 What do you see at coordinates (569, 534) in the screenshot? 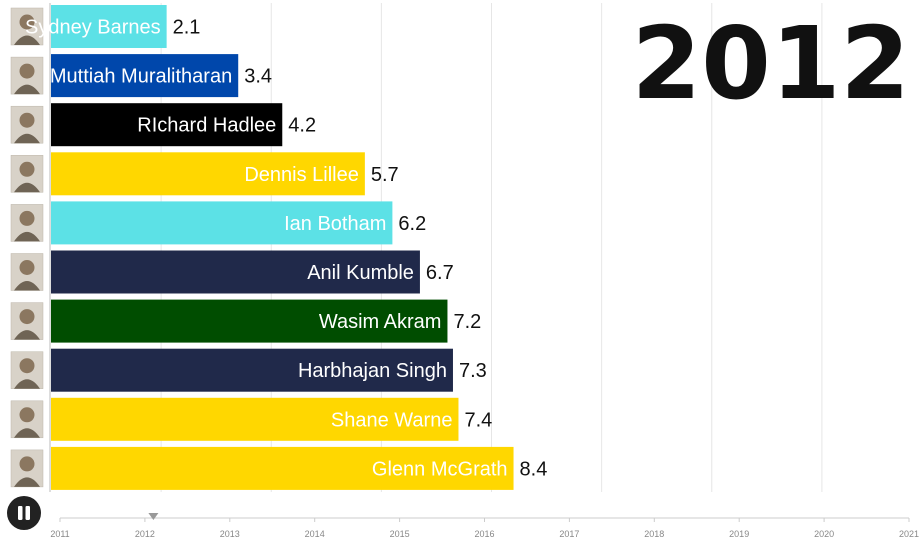
I see `timeline-tick-label: 2017` at bounding box center [569, 534].